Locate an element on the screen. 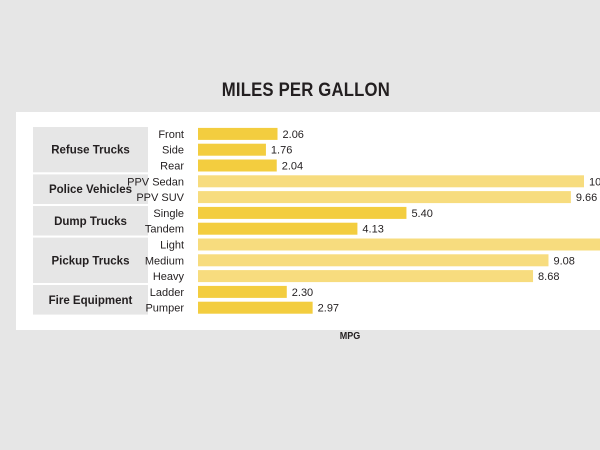 The image size is (600, 450). chart-title: MILES PER GALLON is located at coordinates (305, 90).